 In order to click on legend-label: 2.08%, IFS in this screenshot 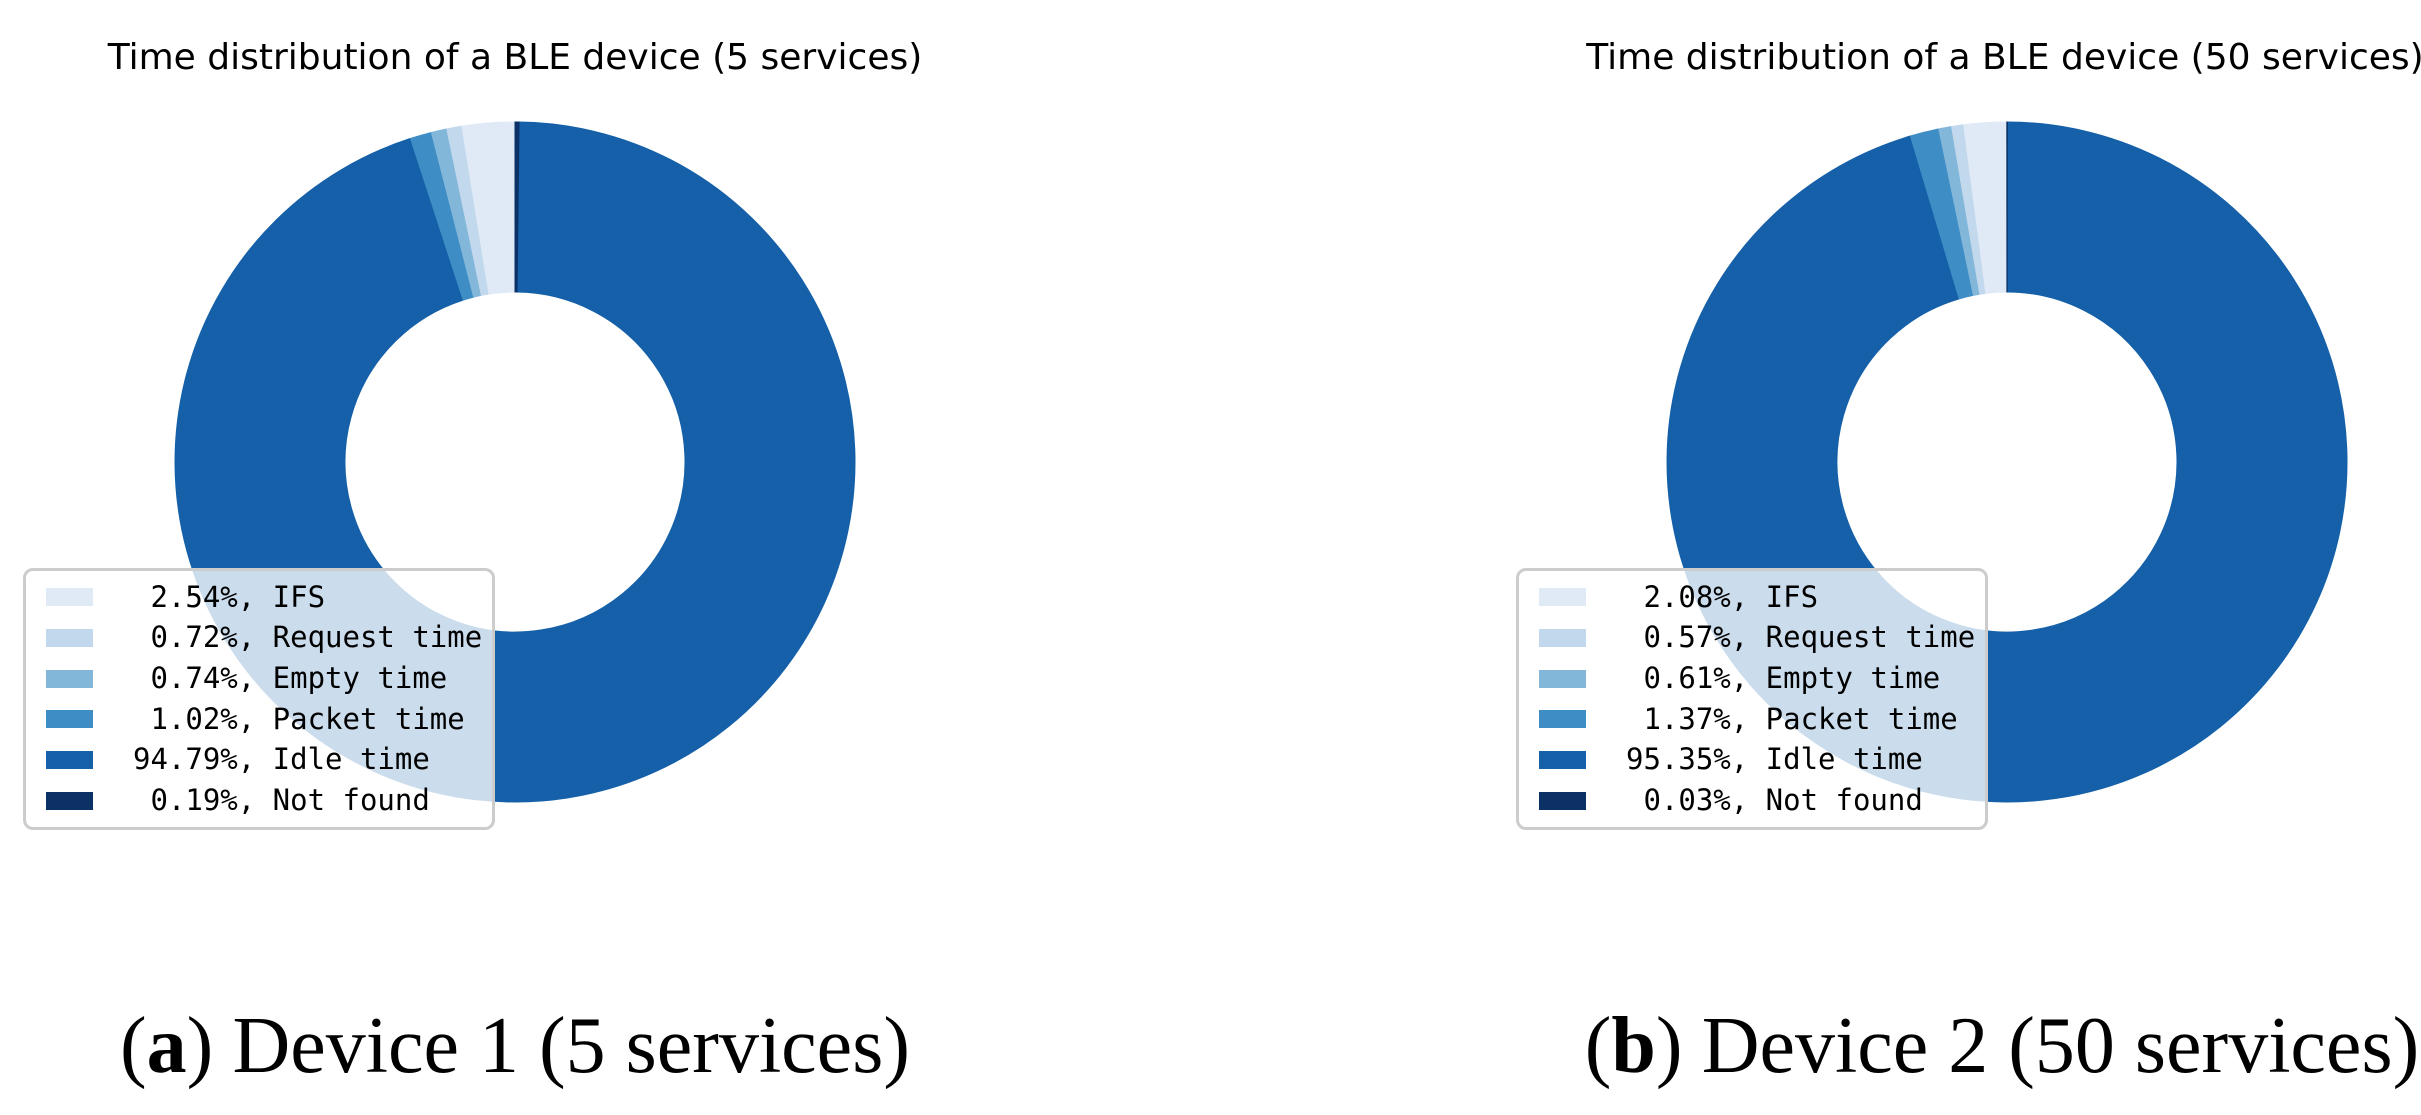, I will do `click(1722, 596)`.